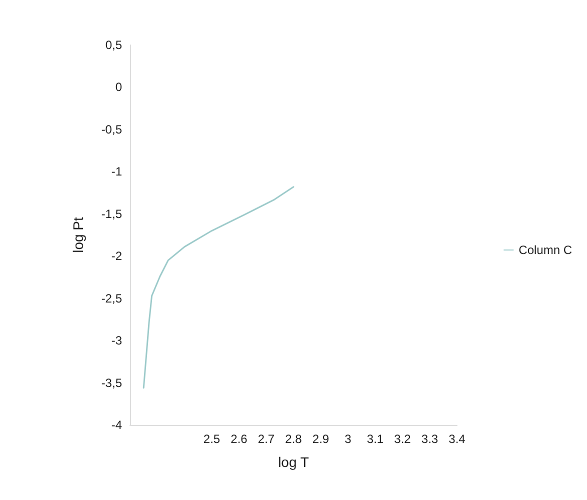  I want to click on y-tick-label: -2,5, so click(111, 298).